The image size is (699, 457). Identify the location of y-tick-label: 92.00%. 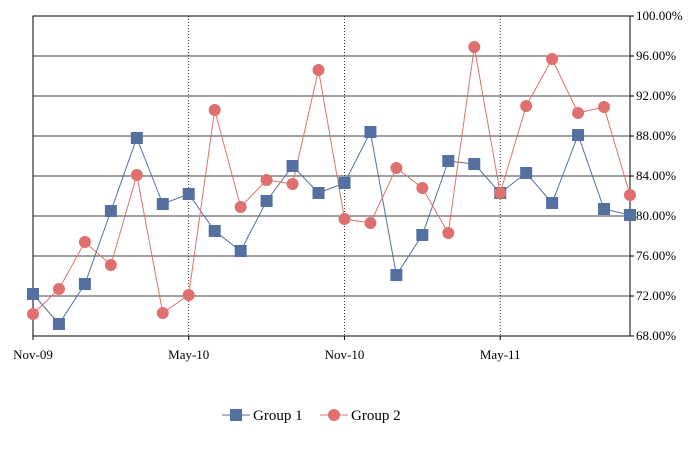
(656, 95).